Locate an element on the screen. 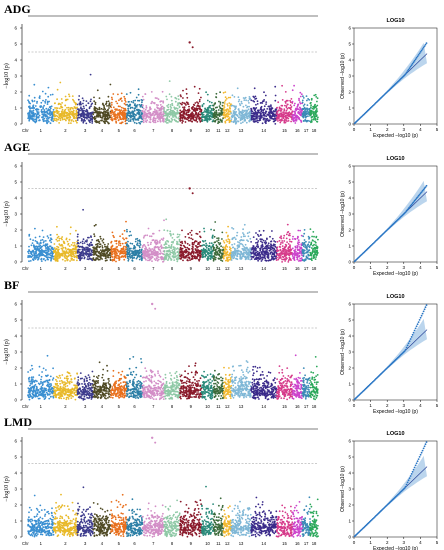  qq-y-tick-label: 1 is located at coordinates (349, 108).